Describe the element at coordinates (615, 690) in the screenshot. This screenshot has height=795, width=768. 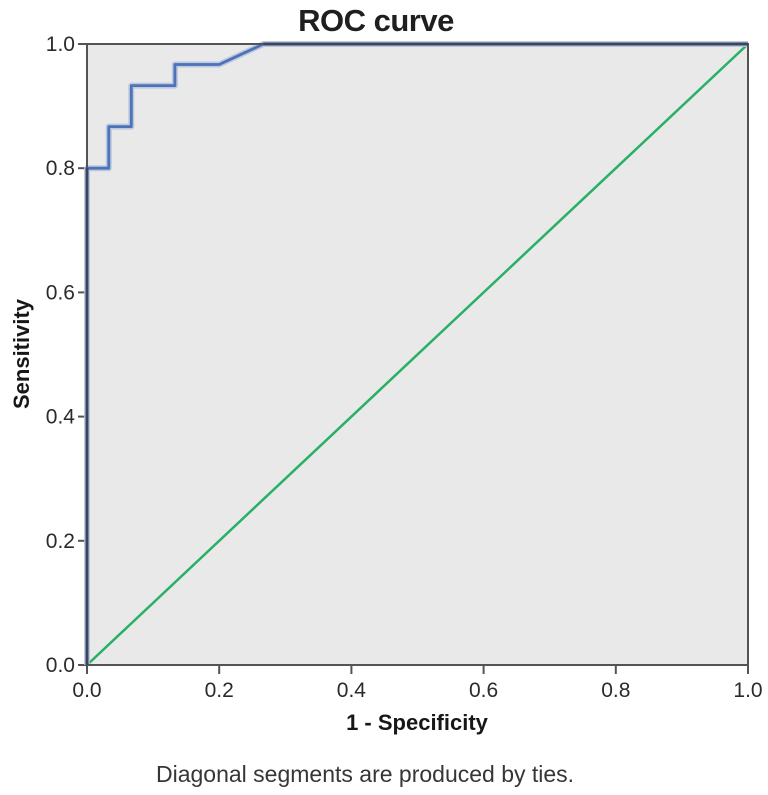
I see `x-tick-label: 0.8` at that location.